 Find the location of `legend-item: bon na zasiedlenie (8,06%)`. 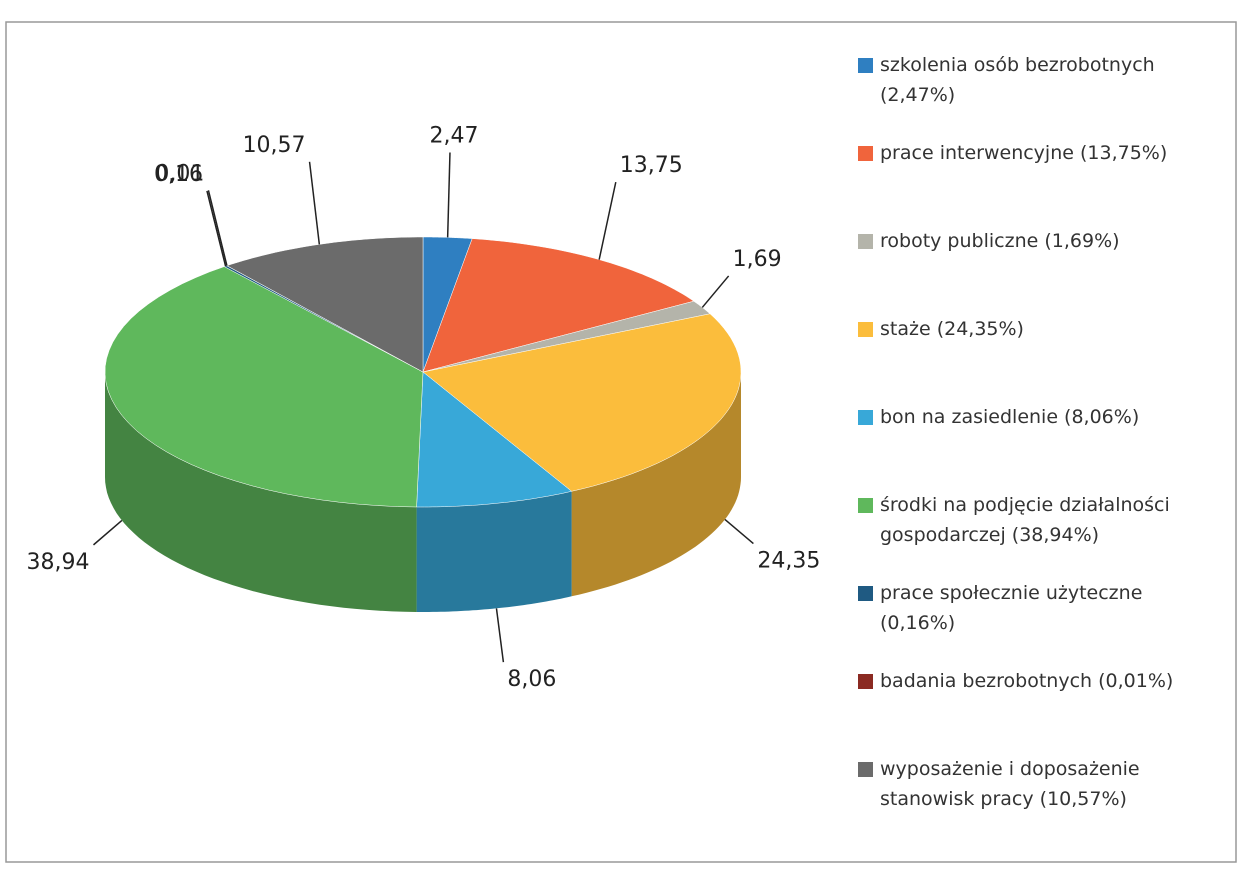

legend-item: bon na zasiedlenie (8,06%) is located at coordinates (1038, 446).